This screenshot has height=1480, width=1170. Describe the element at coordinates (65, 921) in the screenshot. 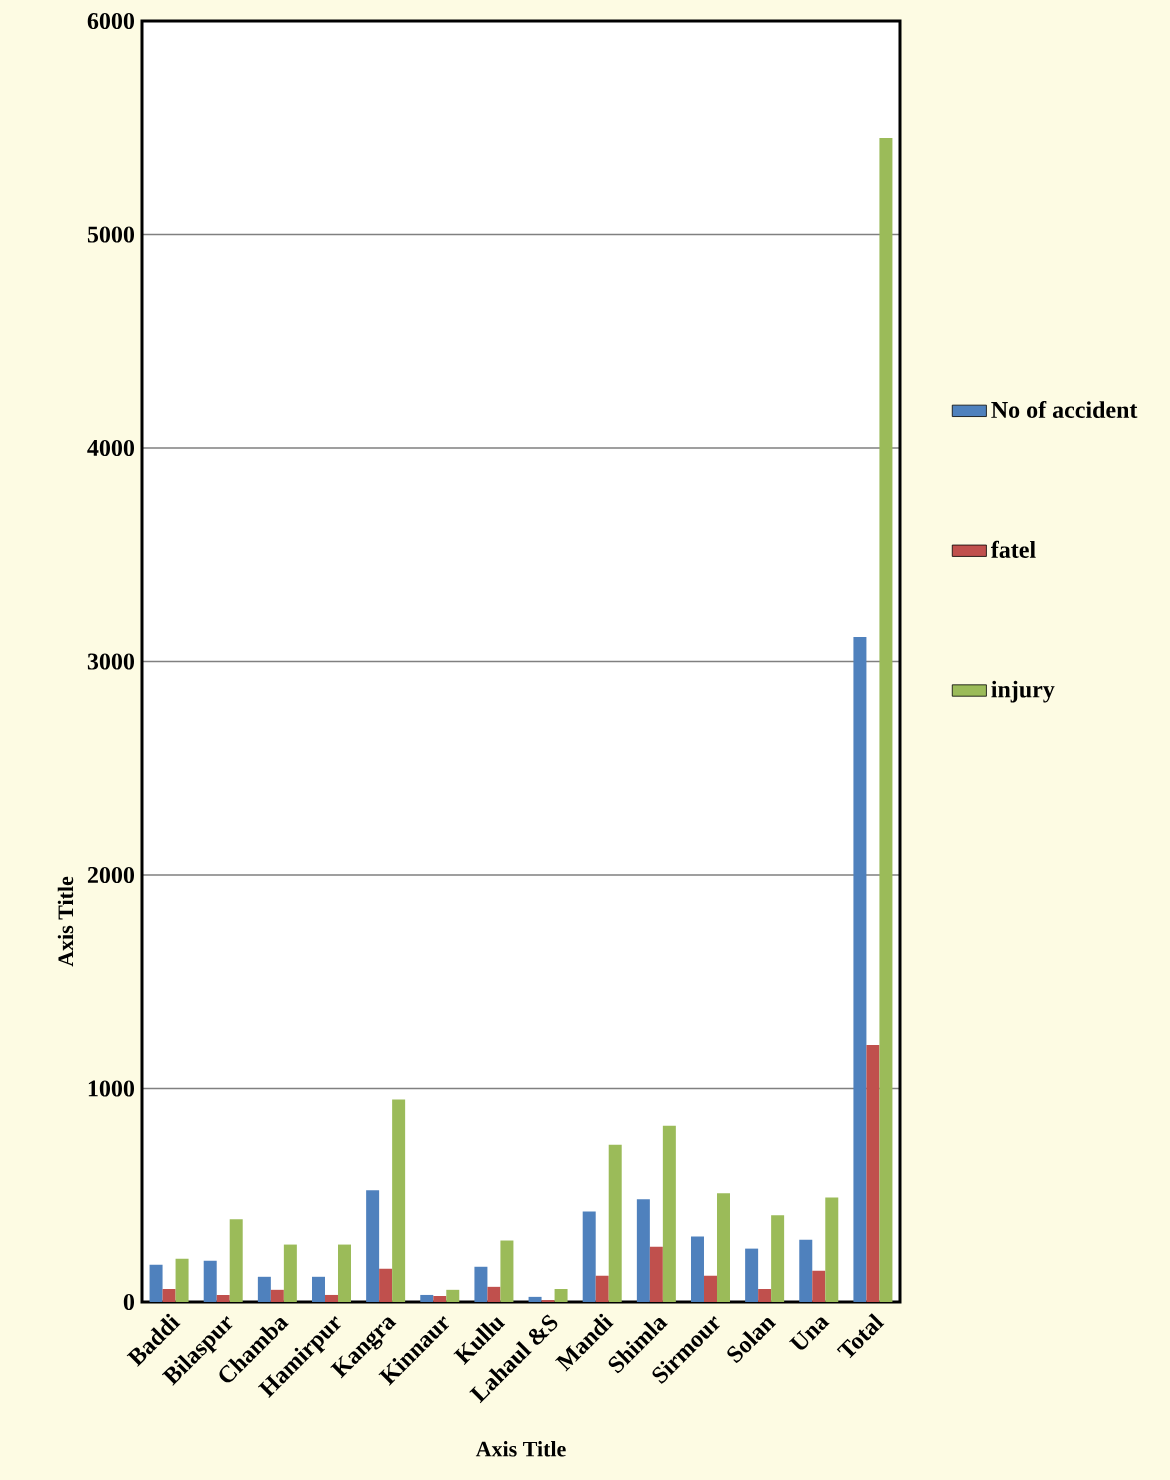

I see `y-axis-title: Axis Title` at that location.